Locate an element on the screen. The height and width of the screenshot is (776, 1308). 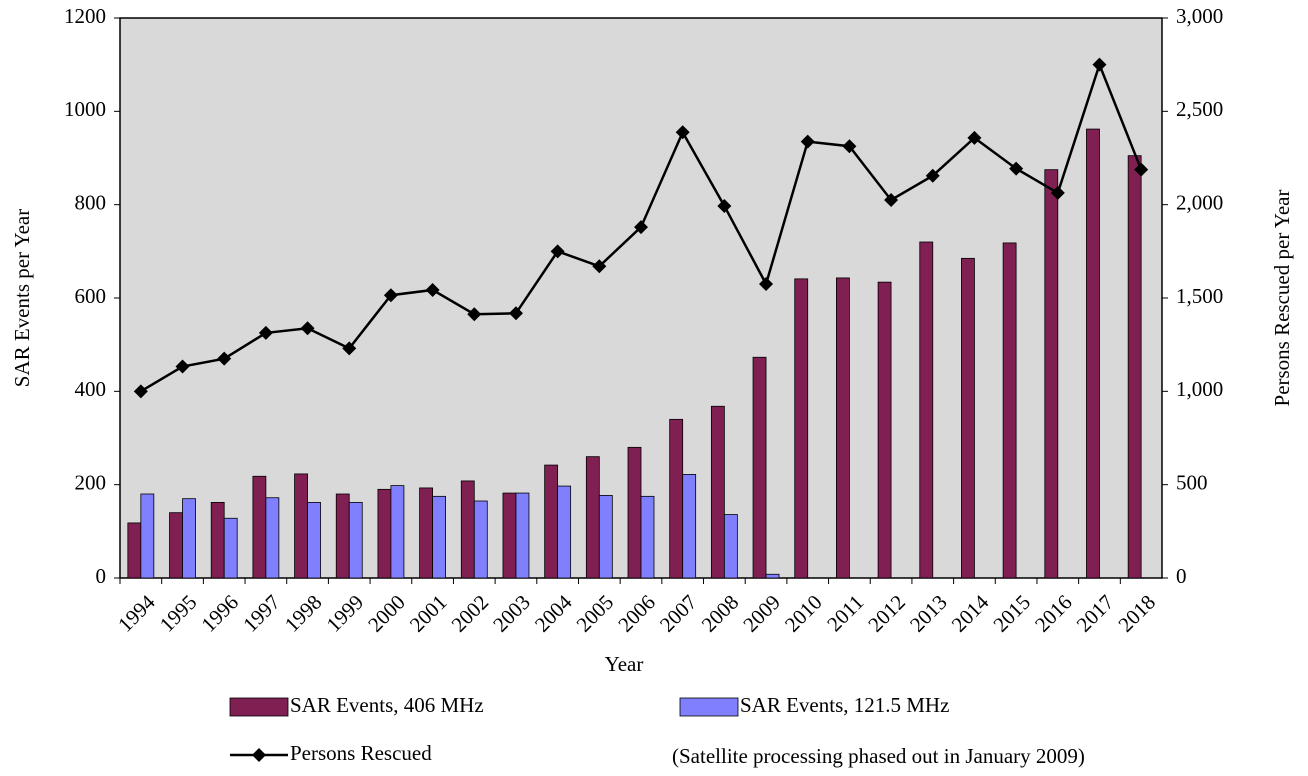
legend-label: SAR Events, 406 MHz is located at coordinates (387, 705).